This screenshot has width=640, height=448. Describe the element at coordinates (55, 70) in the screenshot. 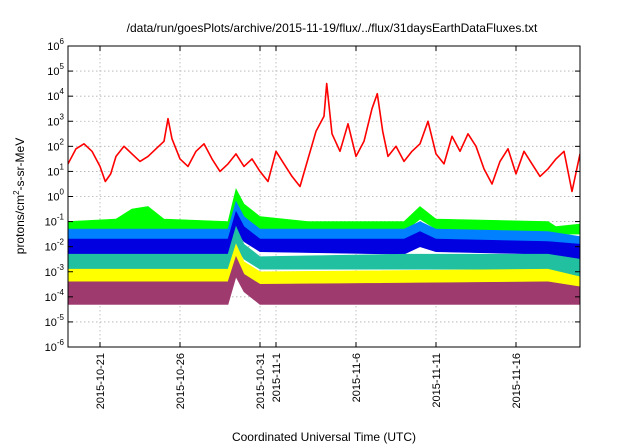

I see `y-tick-label: 10⁵` at that location.